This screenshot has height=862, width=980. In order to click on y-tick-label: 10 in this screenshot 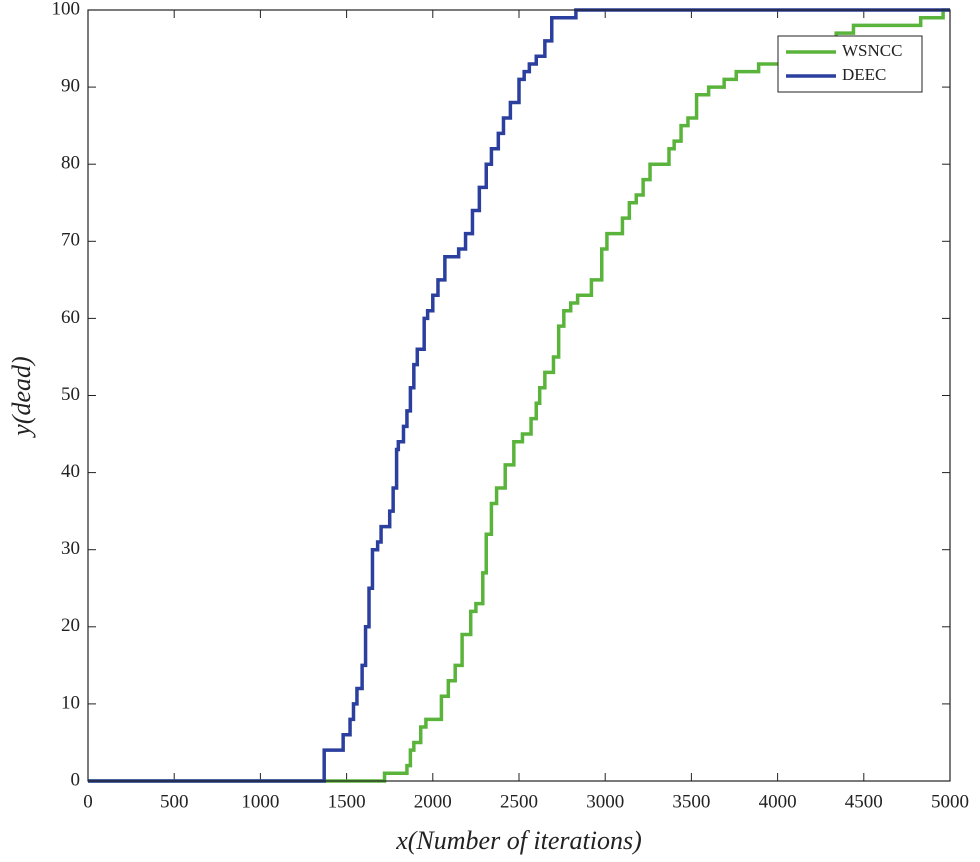, I will do `click(70, 702)`.